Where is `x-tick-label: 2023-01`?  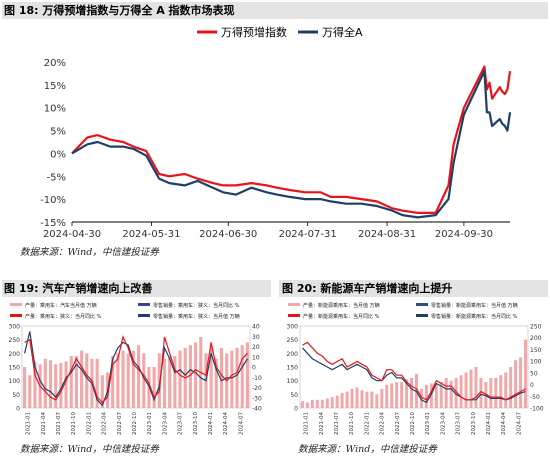 x-tick-label: 2023-01 is located at coordinates (150, 423).